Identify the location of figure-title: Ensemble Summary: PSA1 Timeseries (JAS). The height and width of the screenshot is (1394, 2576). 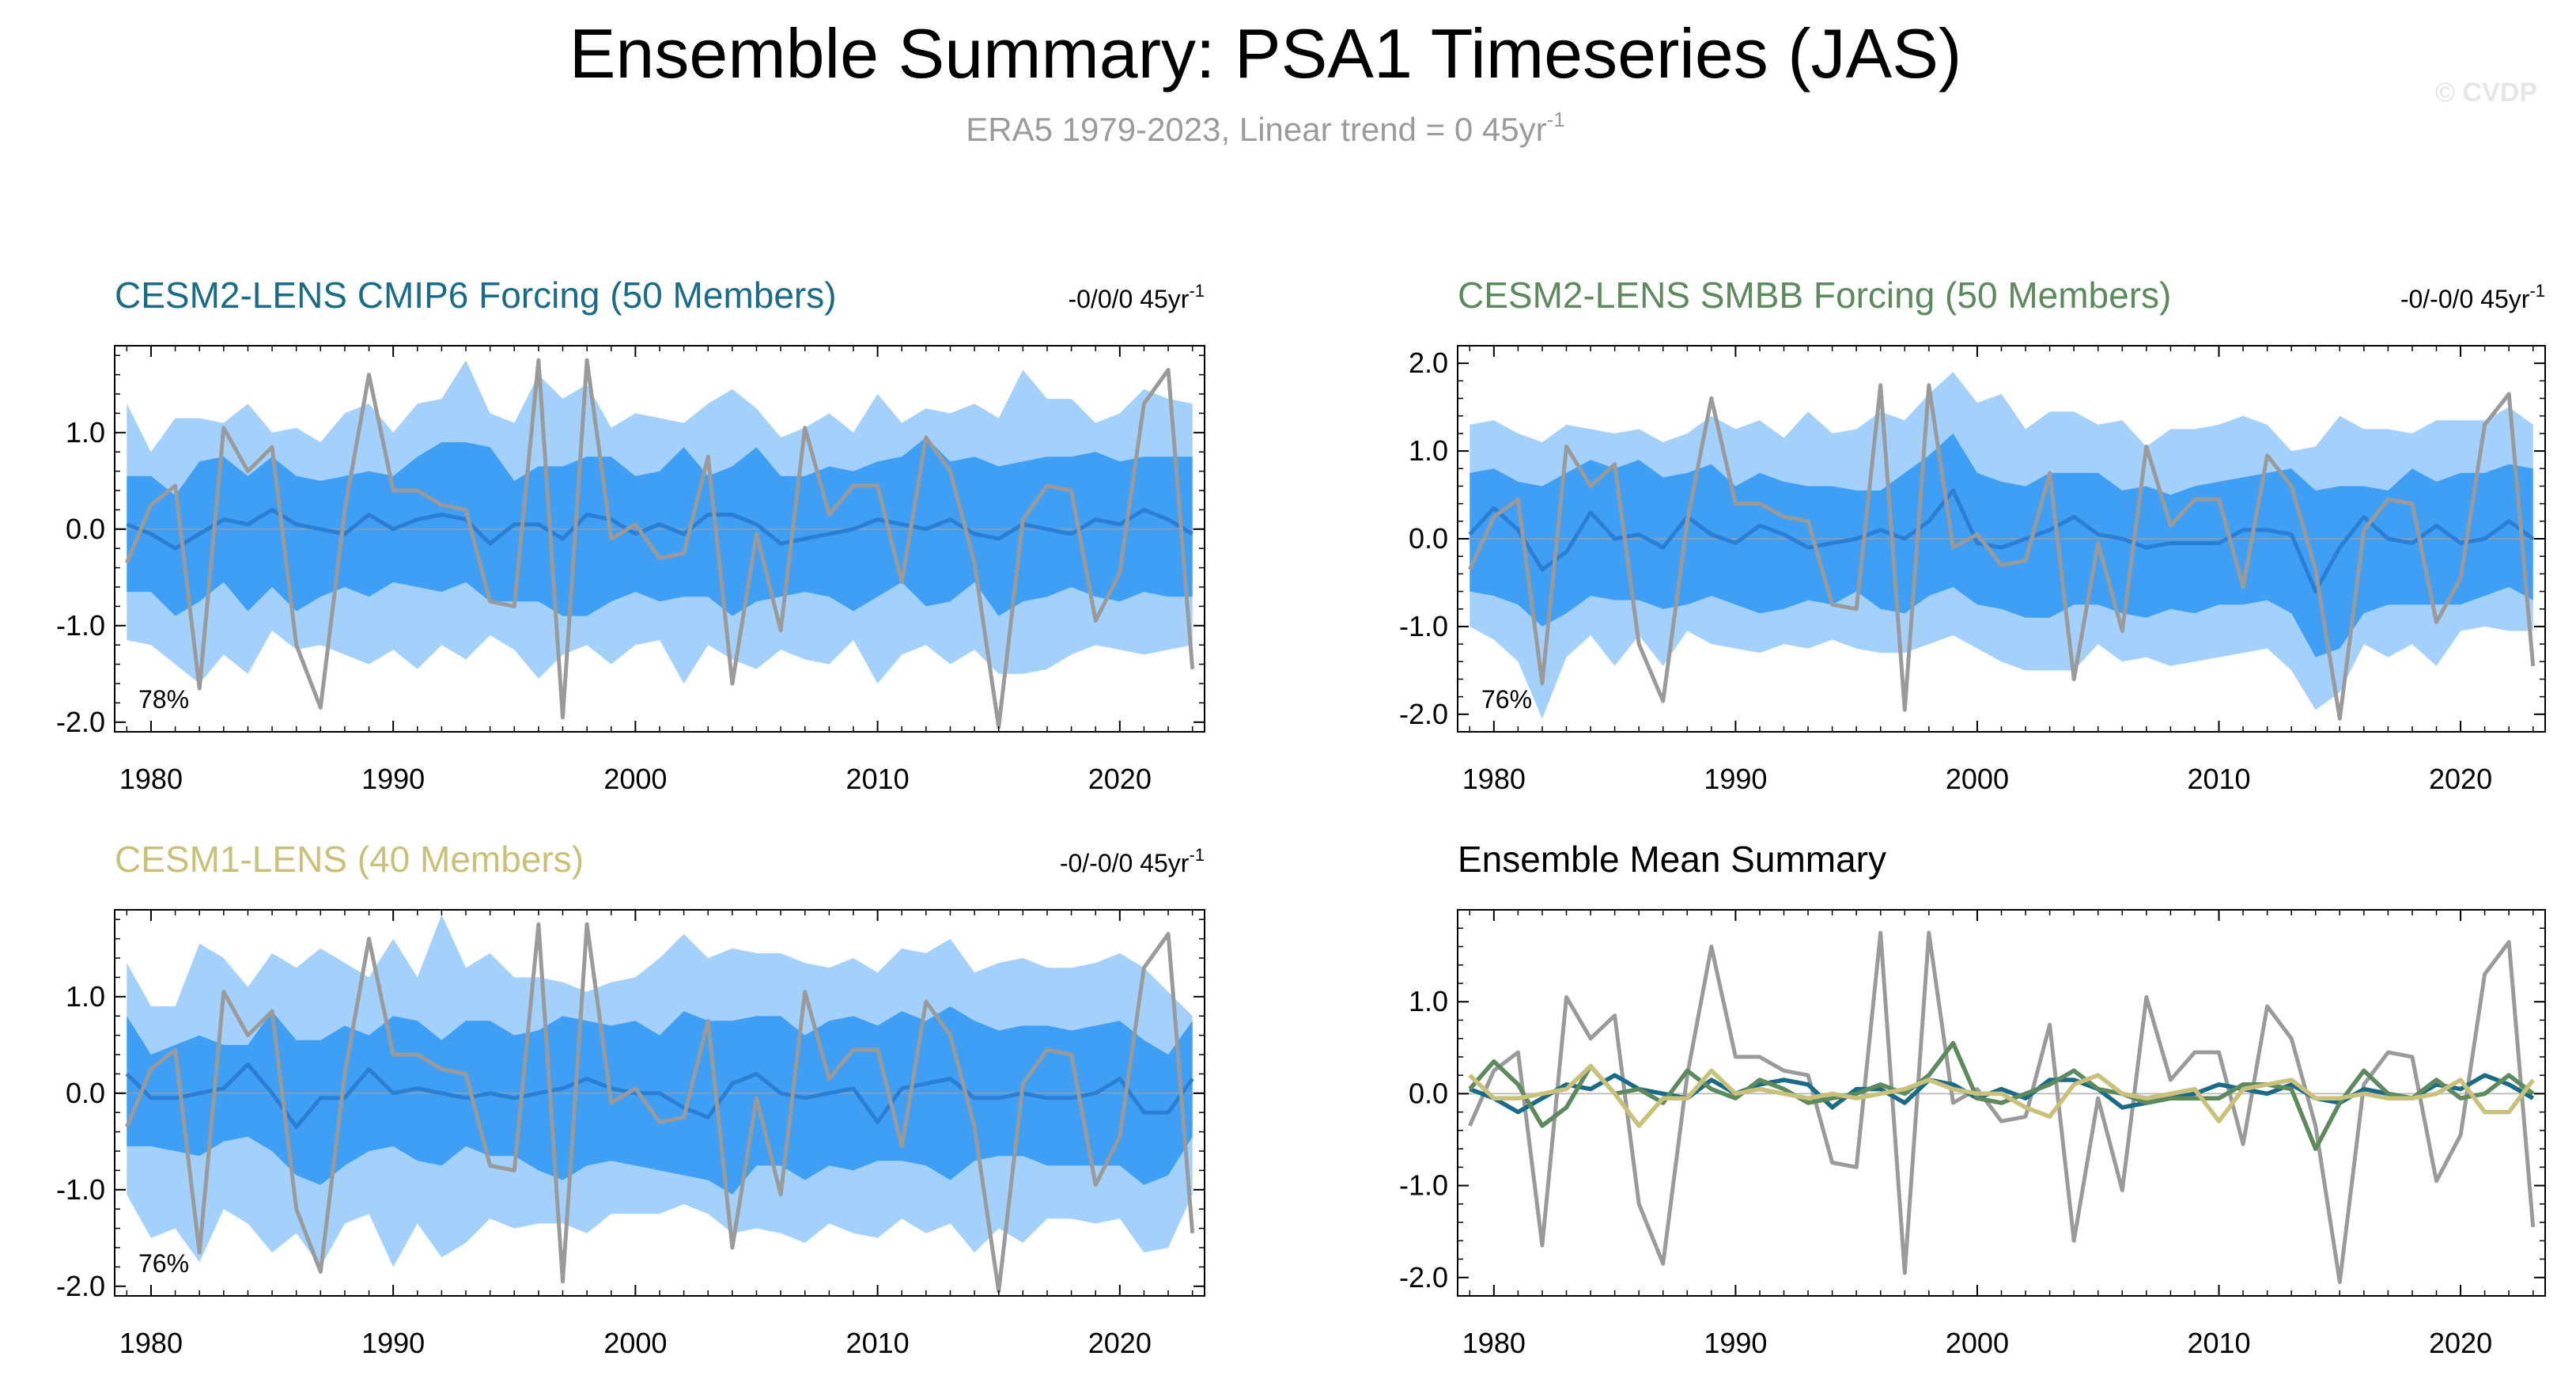
(1265, 53).